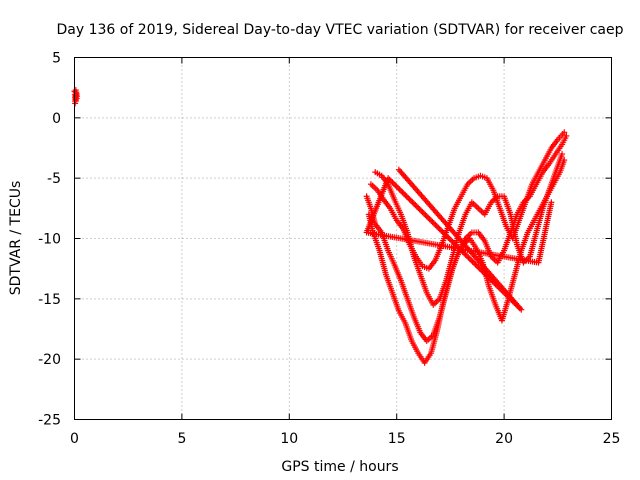 Image resolution: width=640 pixels, height=480 pixels. What do you see at coordinates (56, 59) in the screenshot?
I see `y-tick-label: 5` at bounding box center [56, 59].